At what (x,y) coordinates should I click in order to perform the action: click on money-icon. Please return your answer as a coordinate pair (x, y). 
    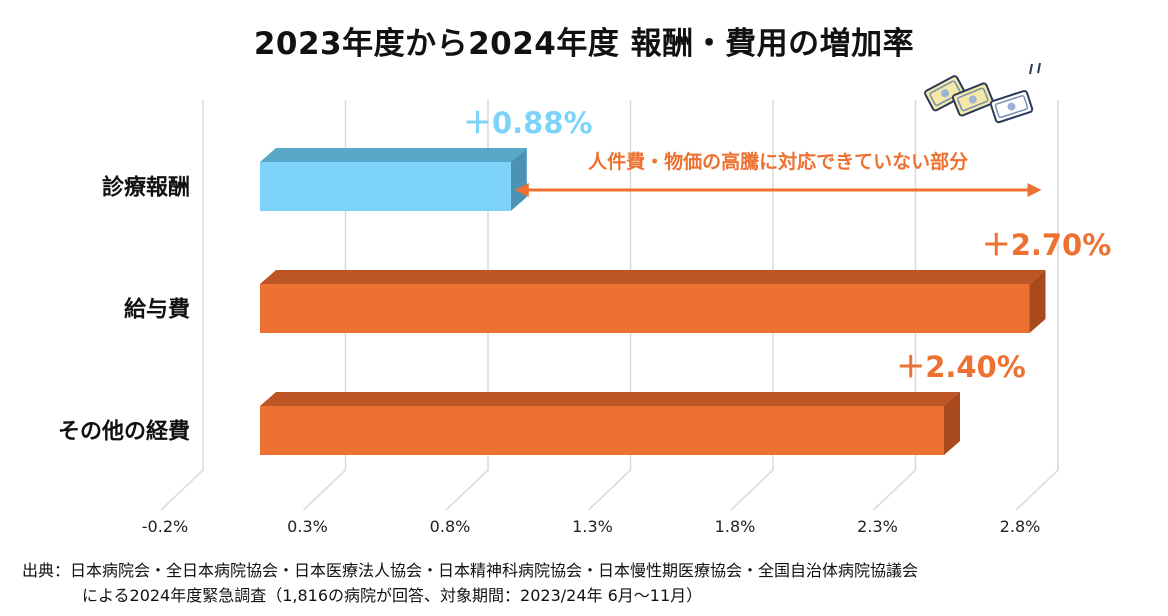
    Looking at the image, I should click on (982, 93).